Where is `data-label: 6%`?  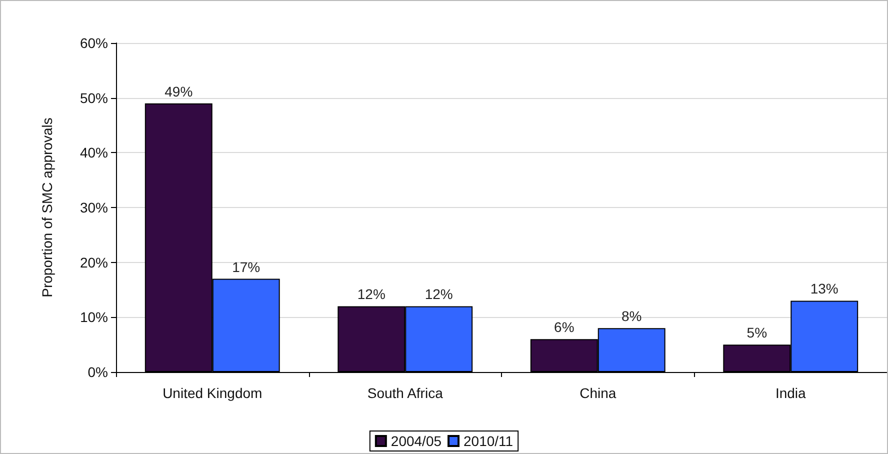 data-label: 6% is located at coordinates (564, 327).